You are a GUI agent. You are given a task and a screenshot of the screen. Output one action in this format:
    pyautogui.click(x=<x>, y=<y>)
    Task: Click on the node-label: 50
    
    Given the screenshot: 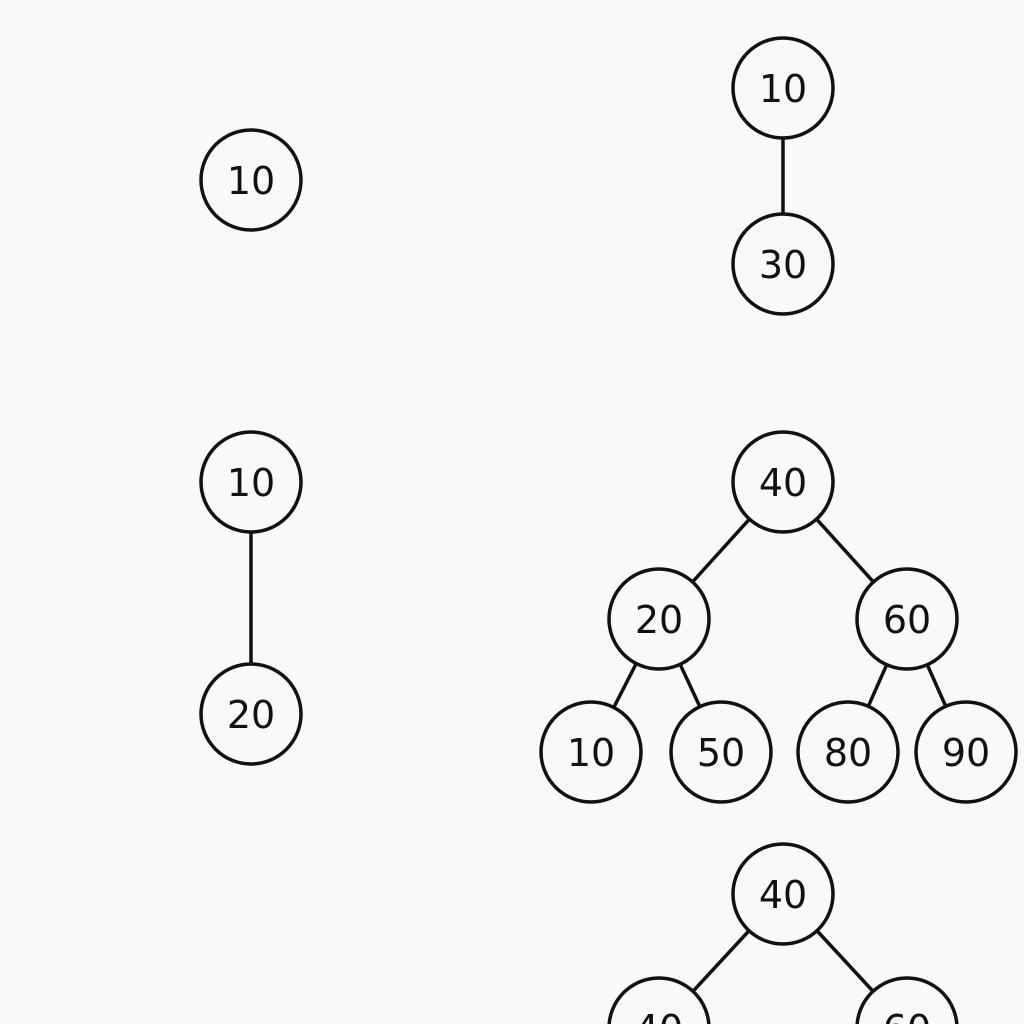 What is the action you would take?
    pyautogui.click(x=721, y=753)
    